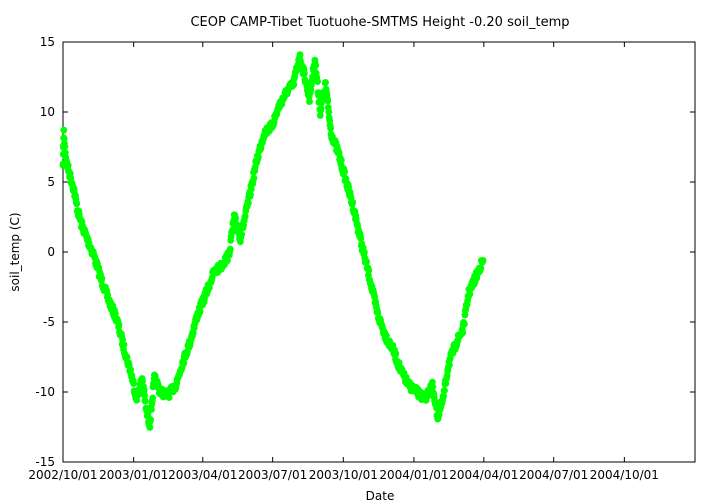 The image size is (720, 504). I want to click on x-tick-label: 2003/07/01, so click(272, 475).